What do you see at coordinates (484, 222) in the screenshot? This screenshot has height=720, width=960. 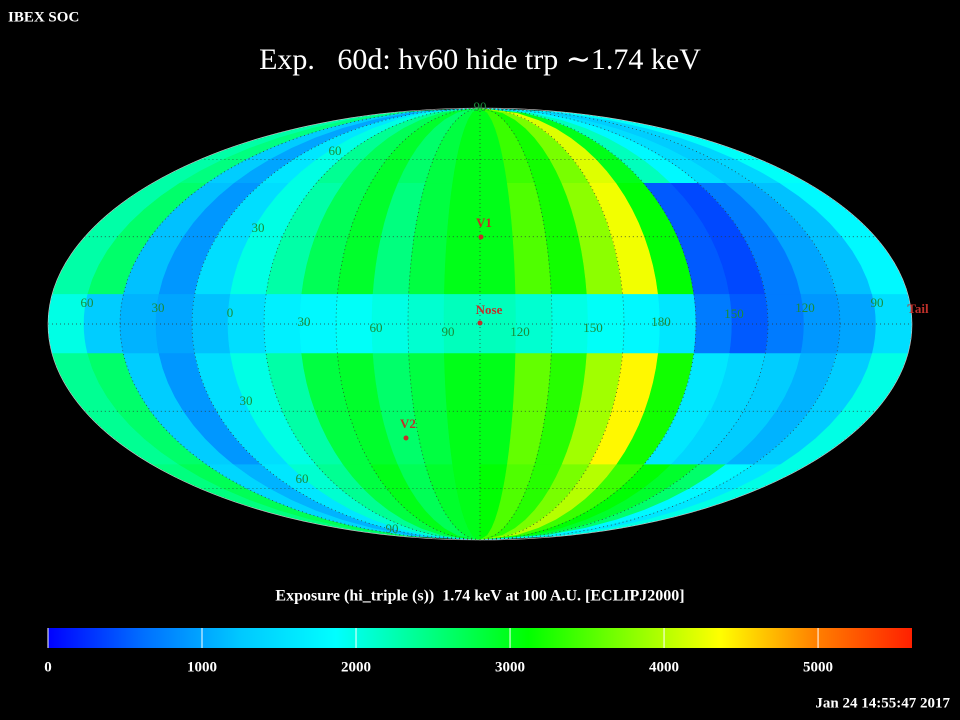 I see `annotation: V1` at bounding box center [484, 222].